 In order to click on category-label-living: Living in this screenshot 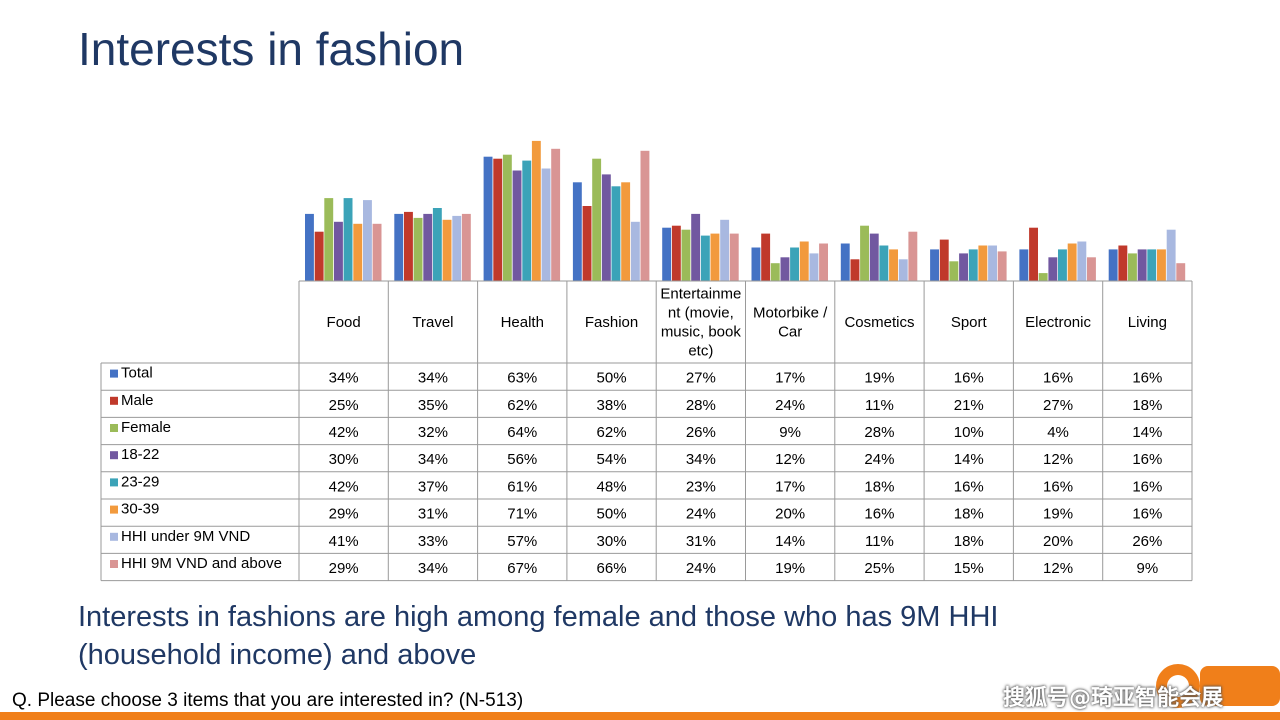, I will do `click(1147, 322)`.